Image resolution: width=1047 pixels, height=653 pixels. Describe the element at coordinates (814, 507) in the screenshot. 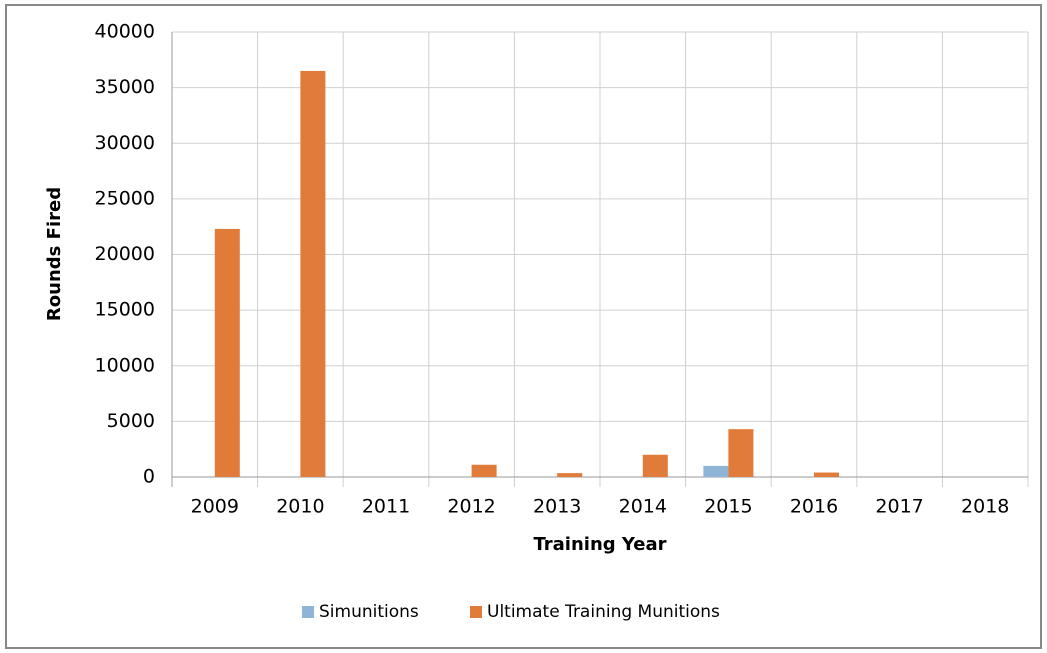

I see `x-tick-label: 2016` at that location.